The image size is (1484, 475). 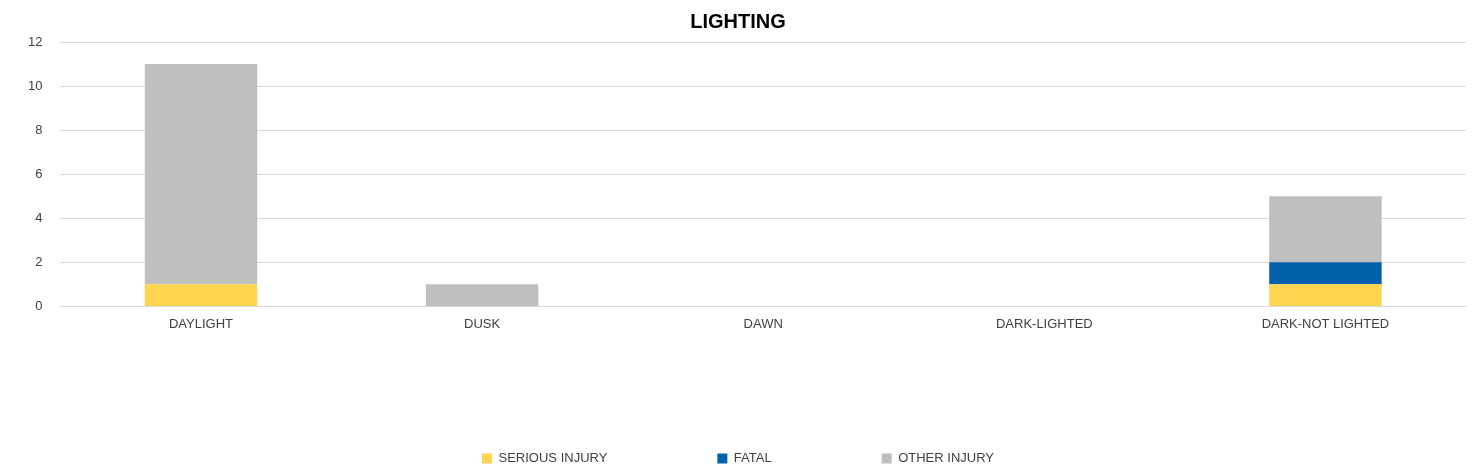 I want to click on y-tick-label: 12, so click(x=35, y=41).